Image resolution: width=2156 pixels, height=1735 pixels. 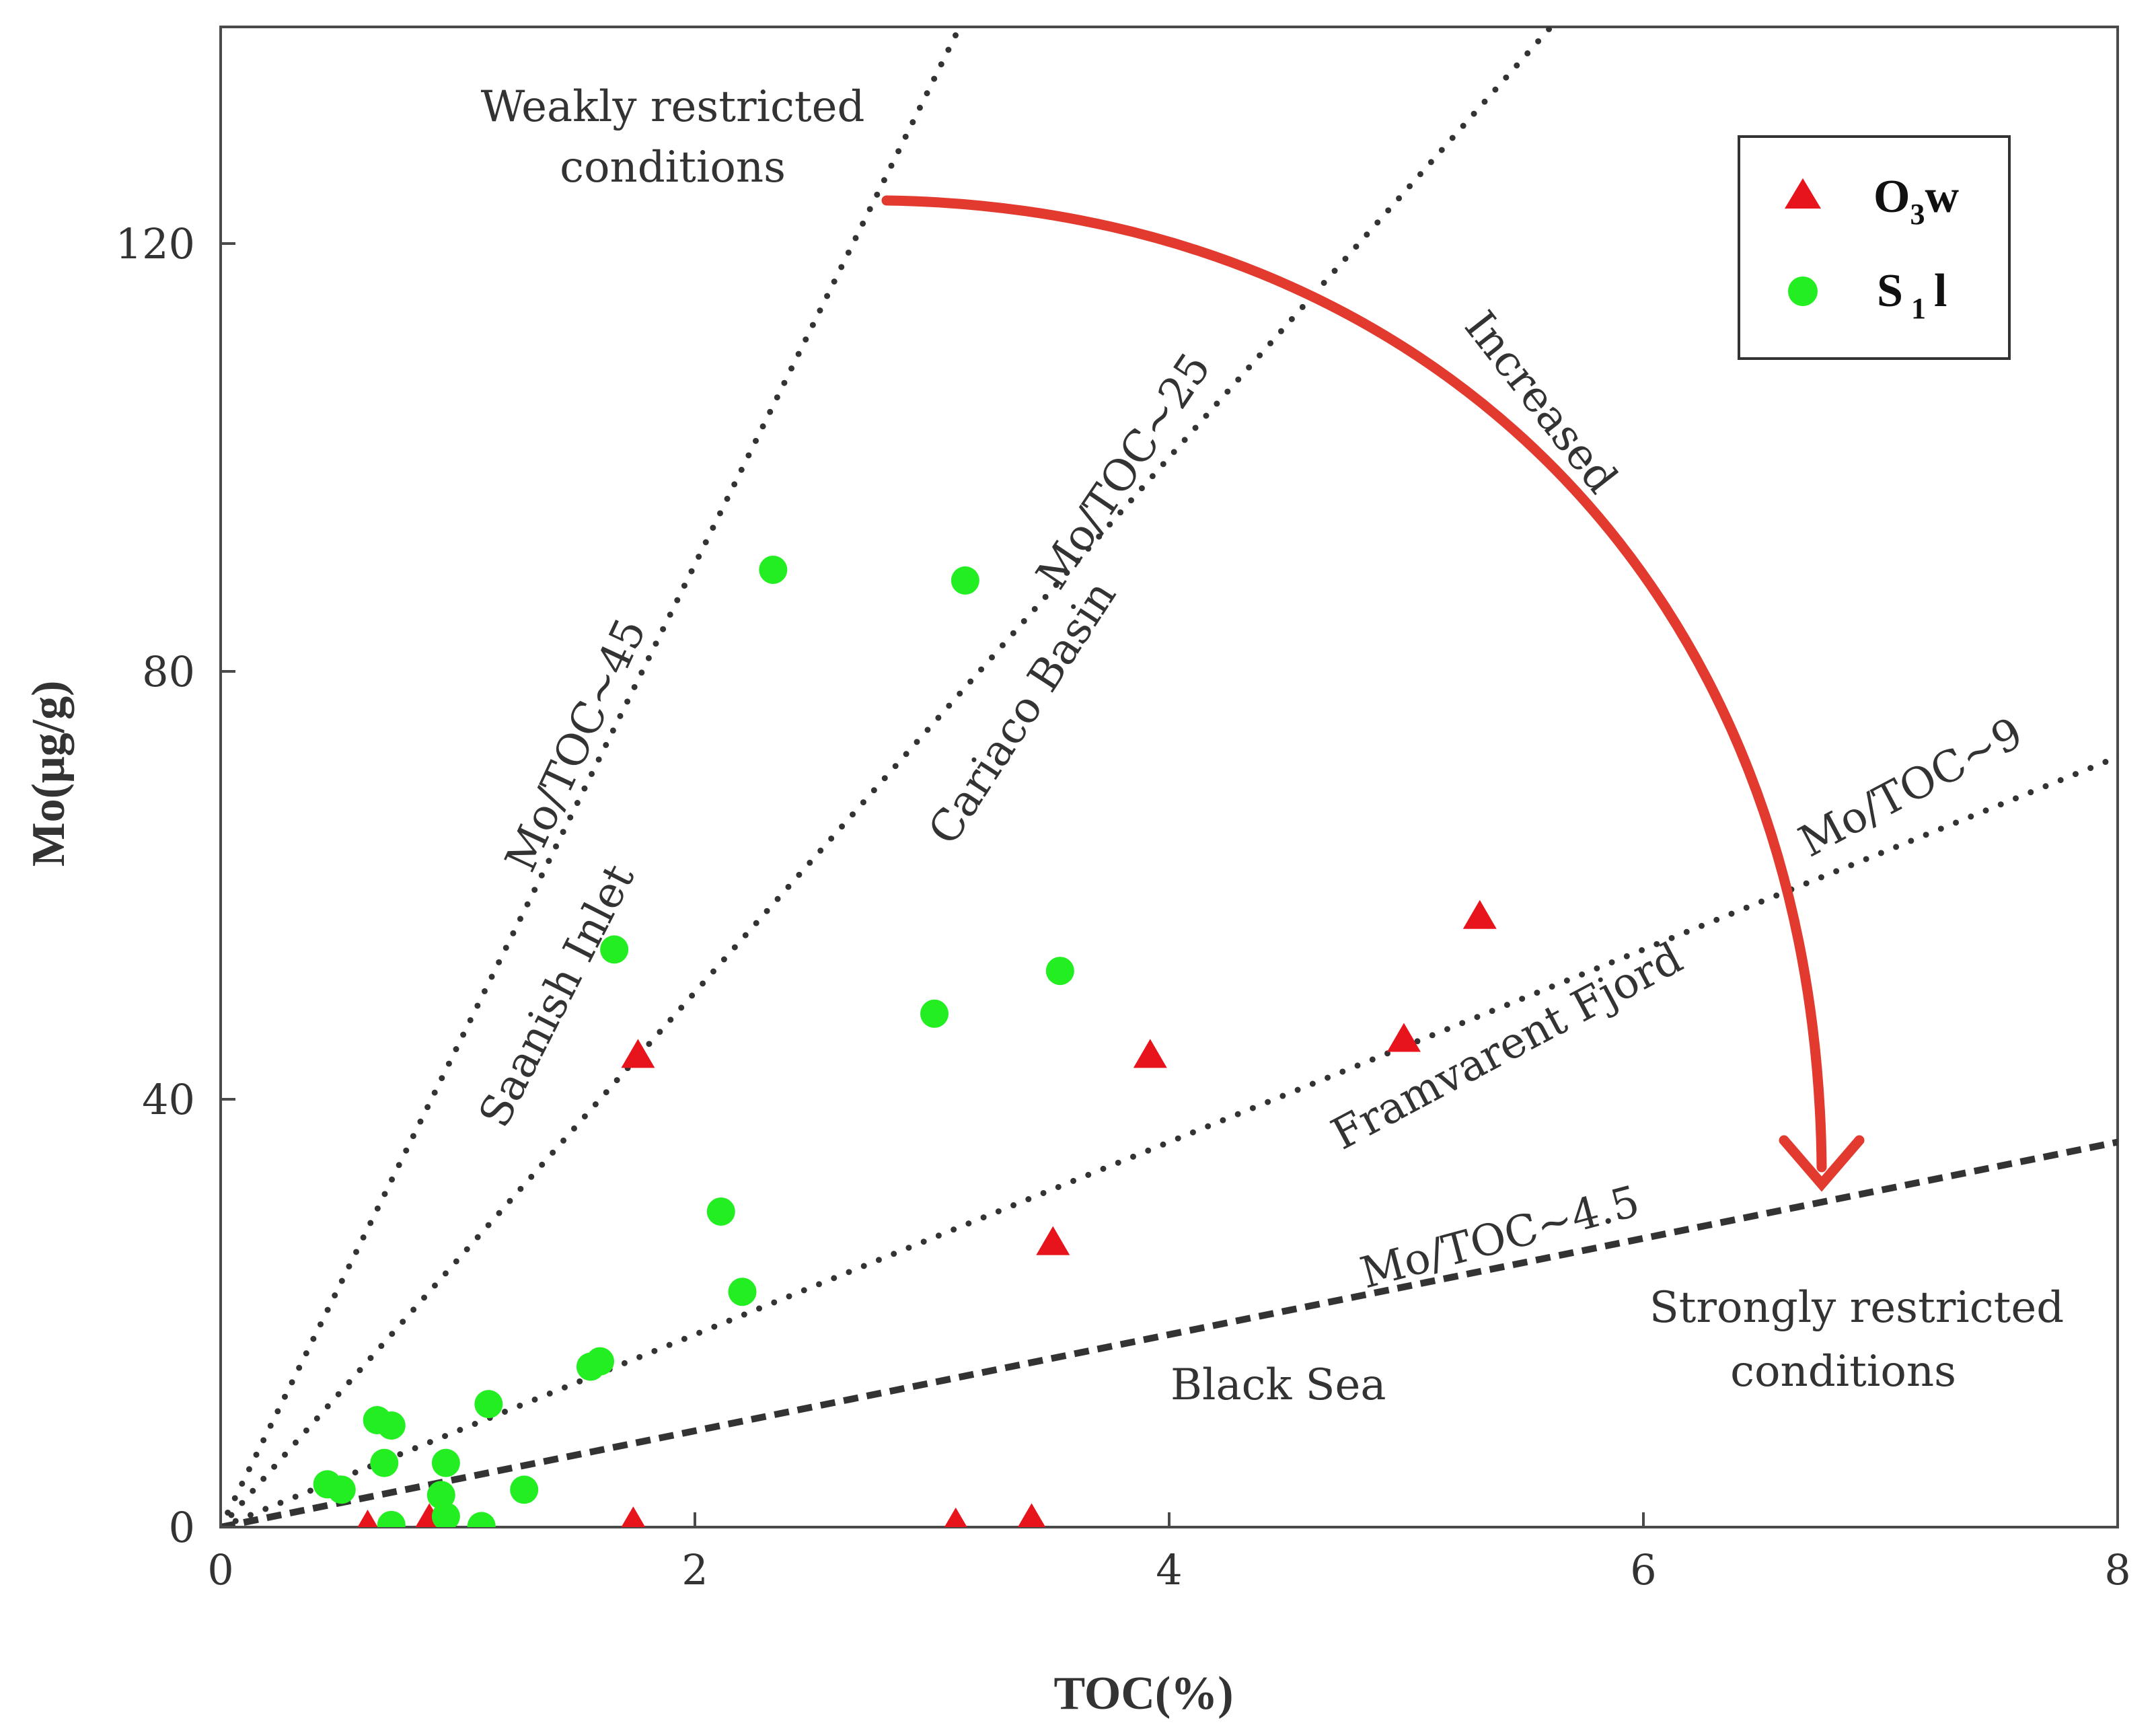 I want to click on x-tick-label: 6, so click(x=1643, y=1570).